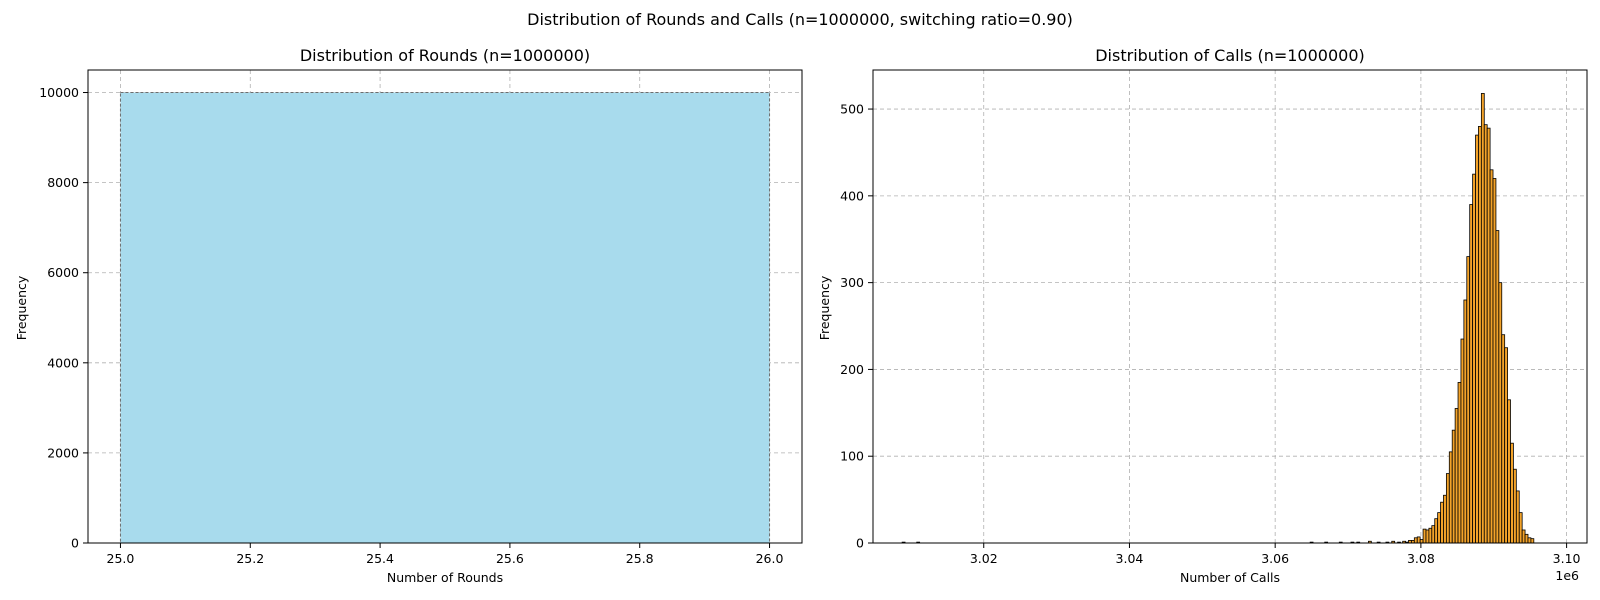 The width and height of the screenshot is (1600, 600). I want to click on calls-x-offset-label: 1e6, so click(1567, 575).